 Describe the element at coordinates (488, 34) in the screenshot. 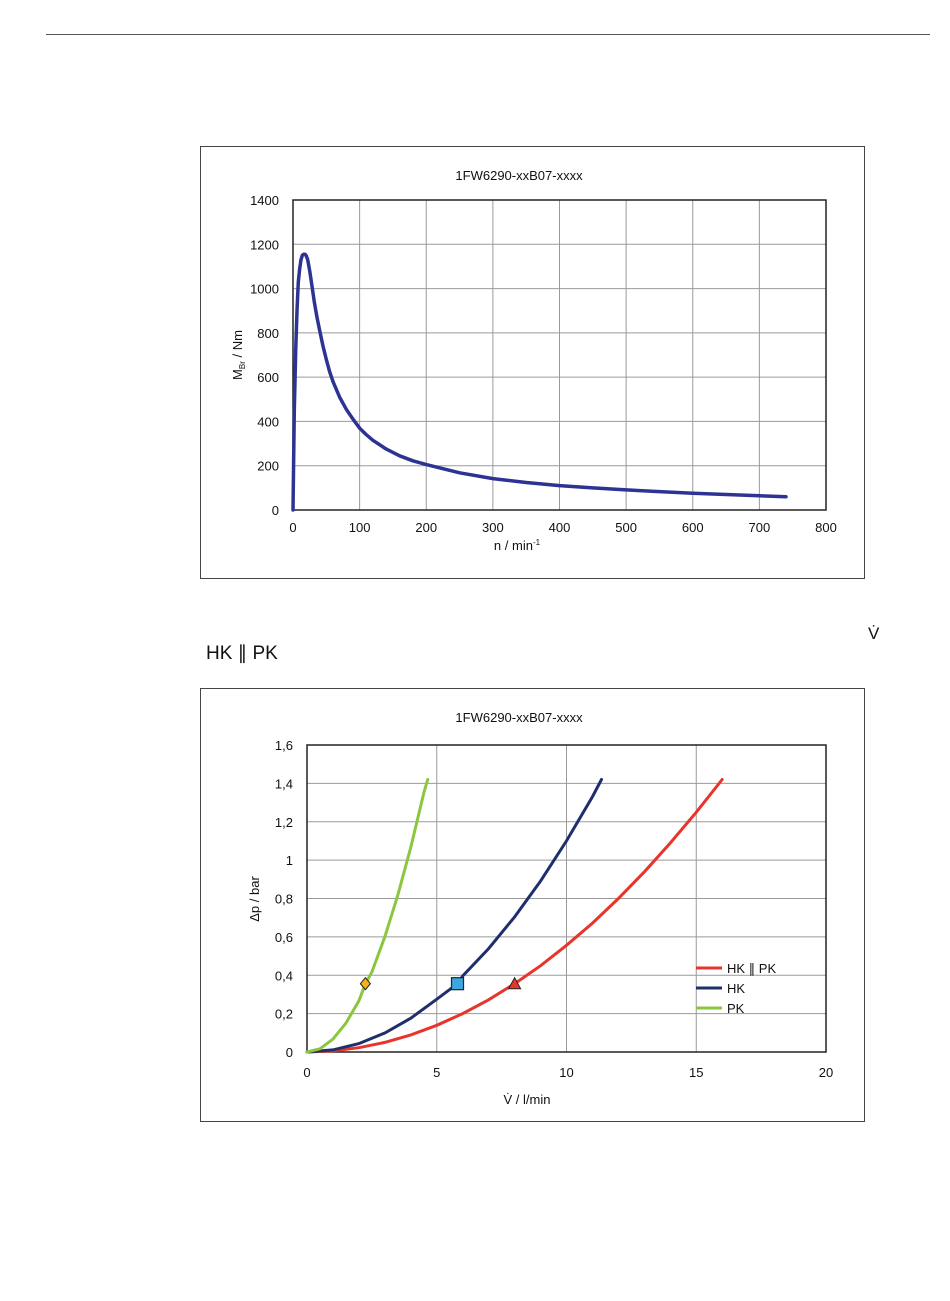

I see `top-rule` at that location.